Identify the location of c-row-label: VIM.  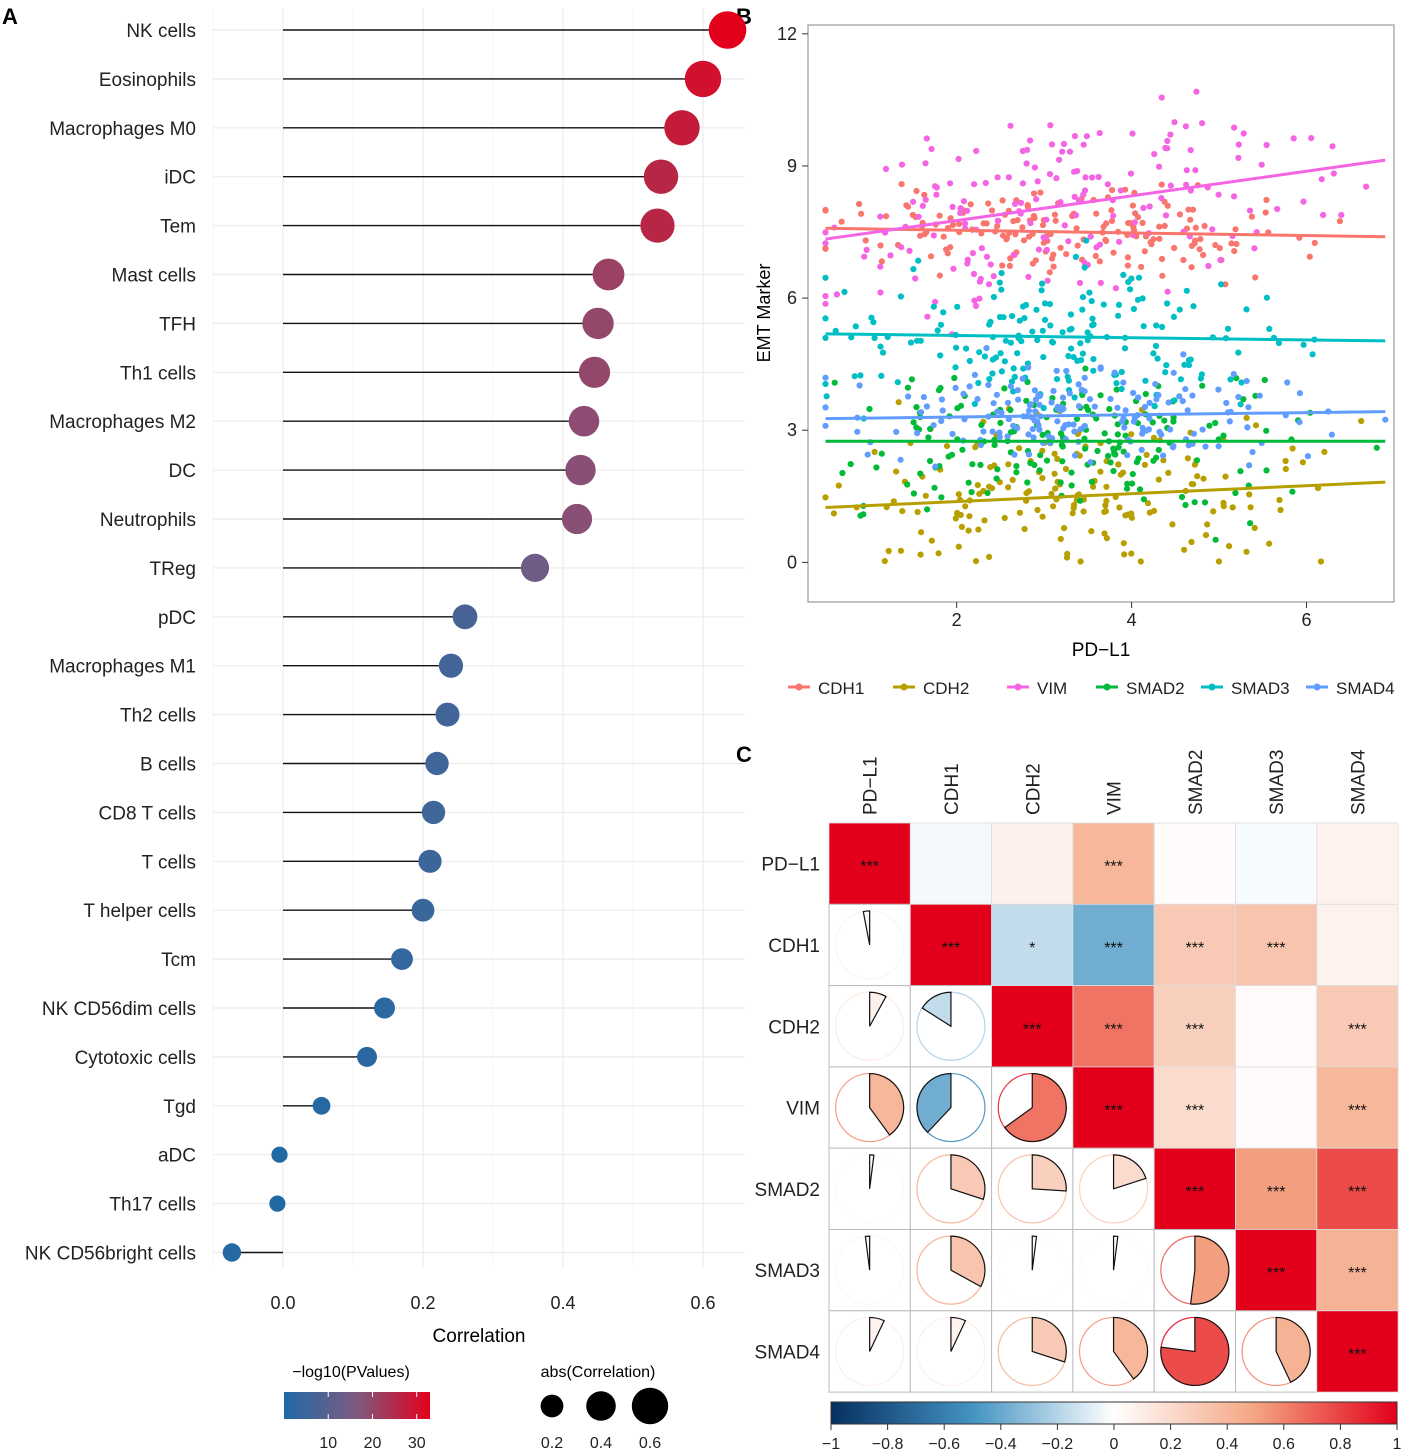
(803, 1109).